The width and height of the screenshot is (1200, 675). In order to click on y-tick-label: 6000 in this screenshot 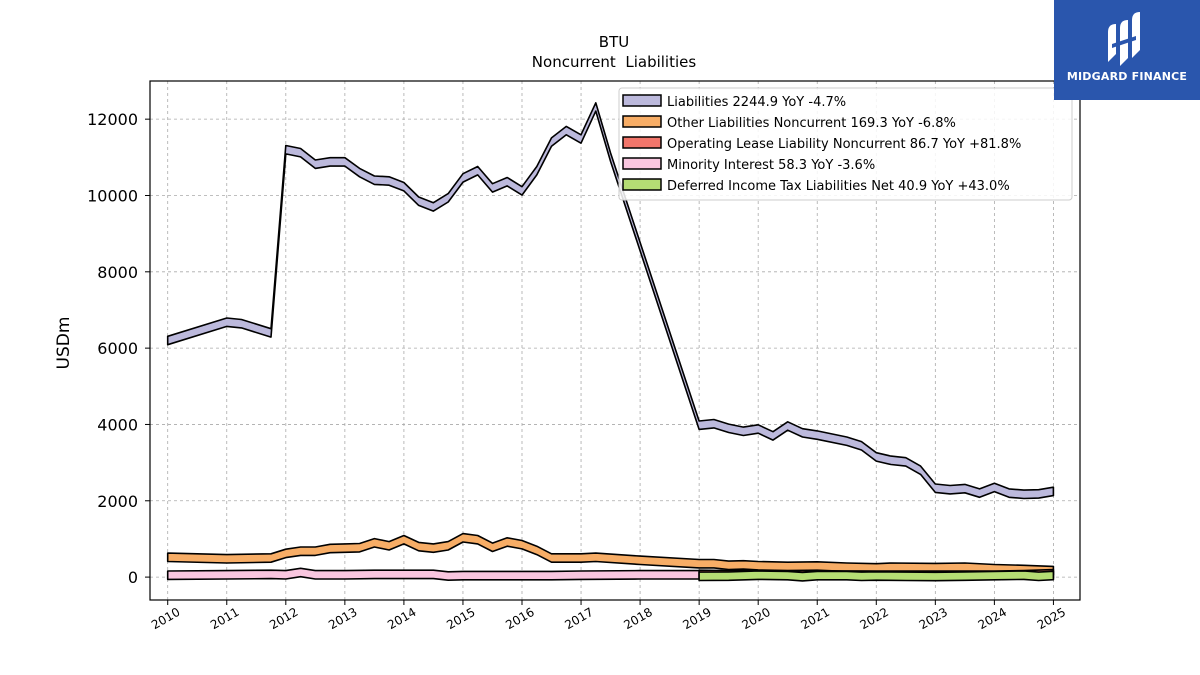, I will do `click(117, 348)`.